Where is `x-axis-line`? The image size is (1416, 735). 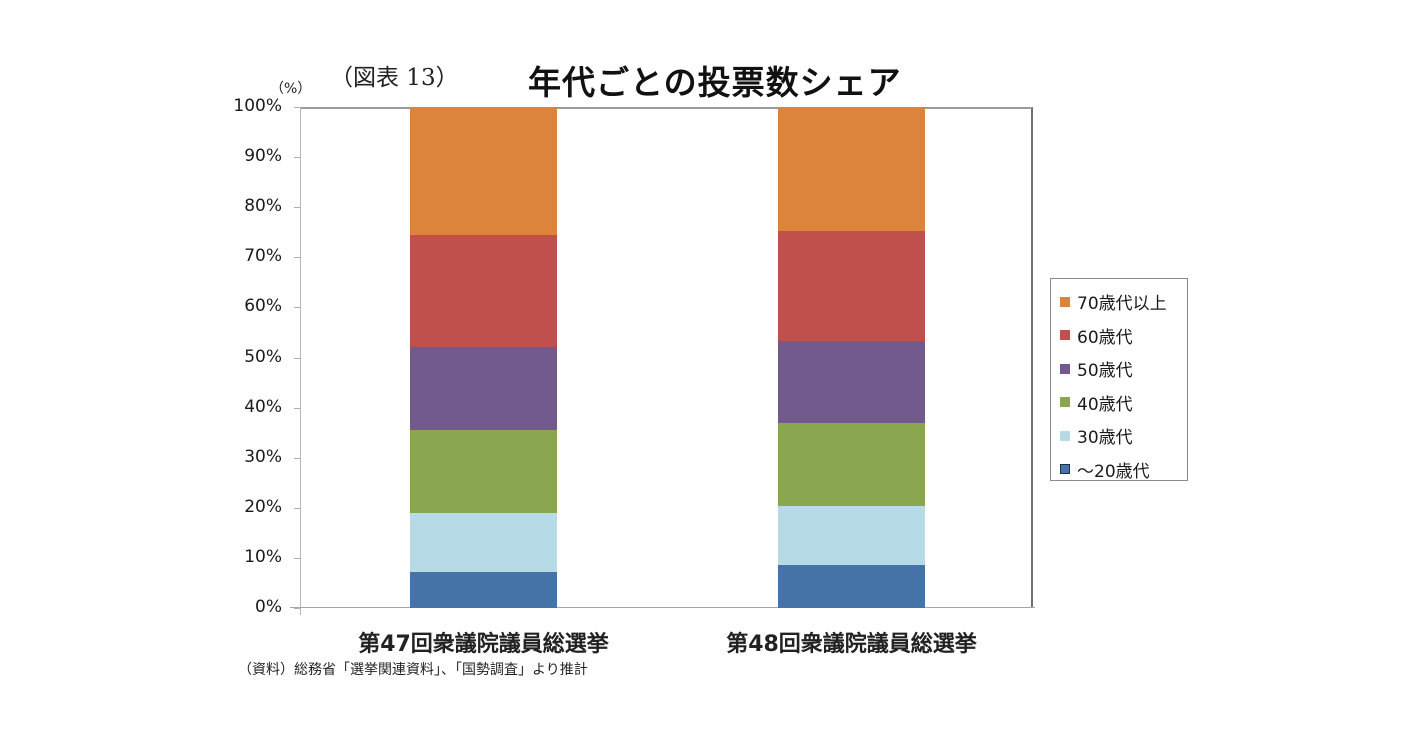 x-axis-line is located at coordinates (662, 607).